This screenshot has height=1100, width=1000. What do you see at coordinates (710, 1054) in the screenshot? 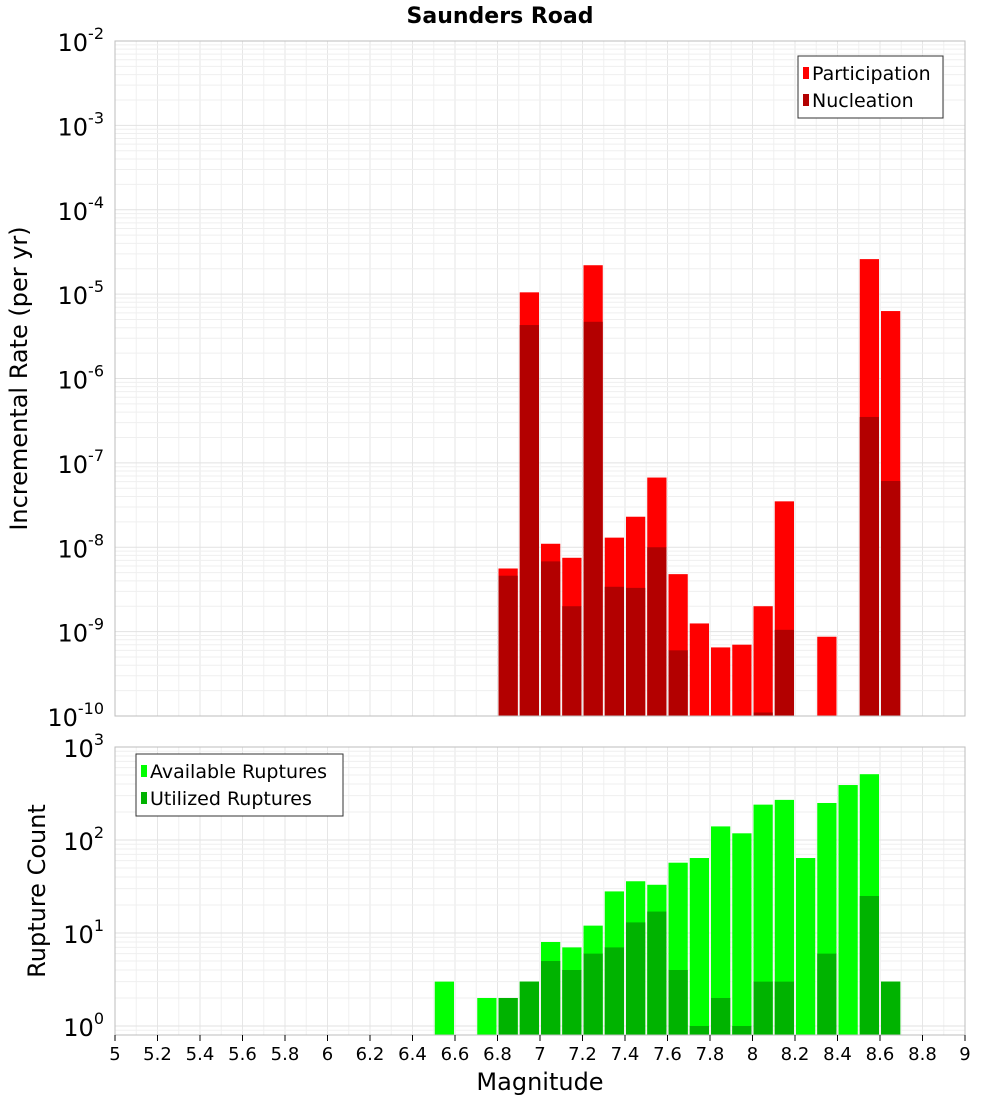
I see `x-tick-label: 7.8` at bounding box center [710, 1054].